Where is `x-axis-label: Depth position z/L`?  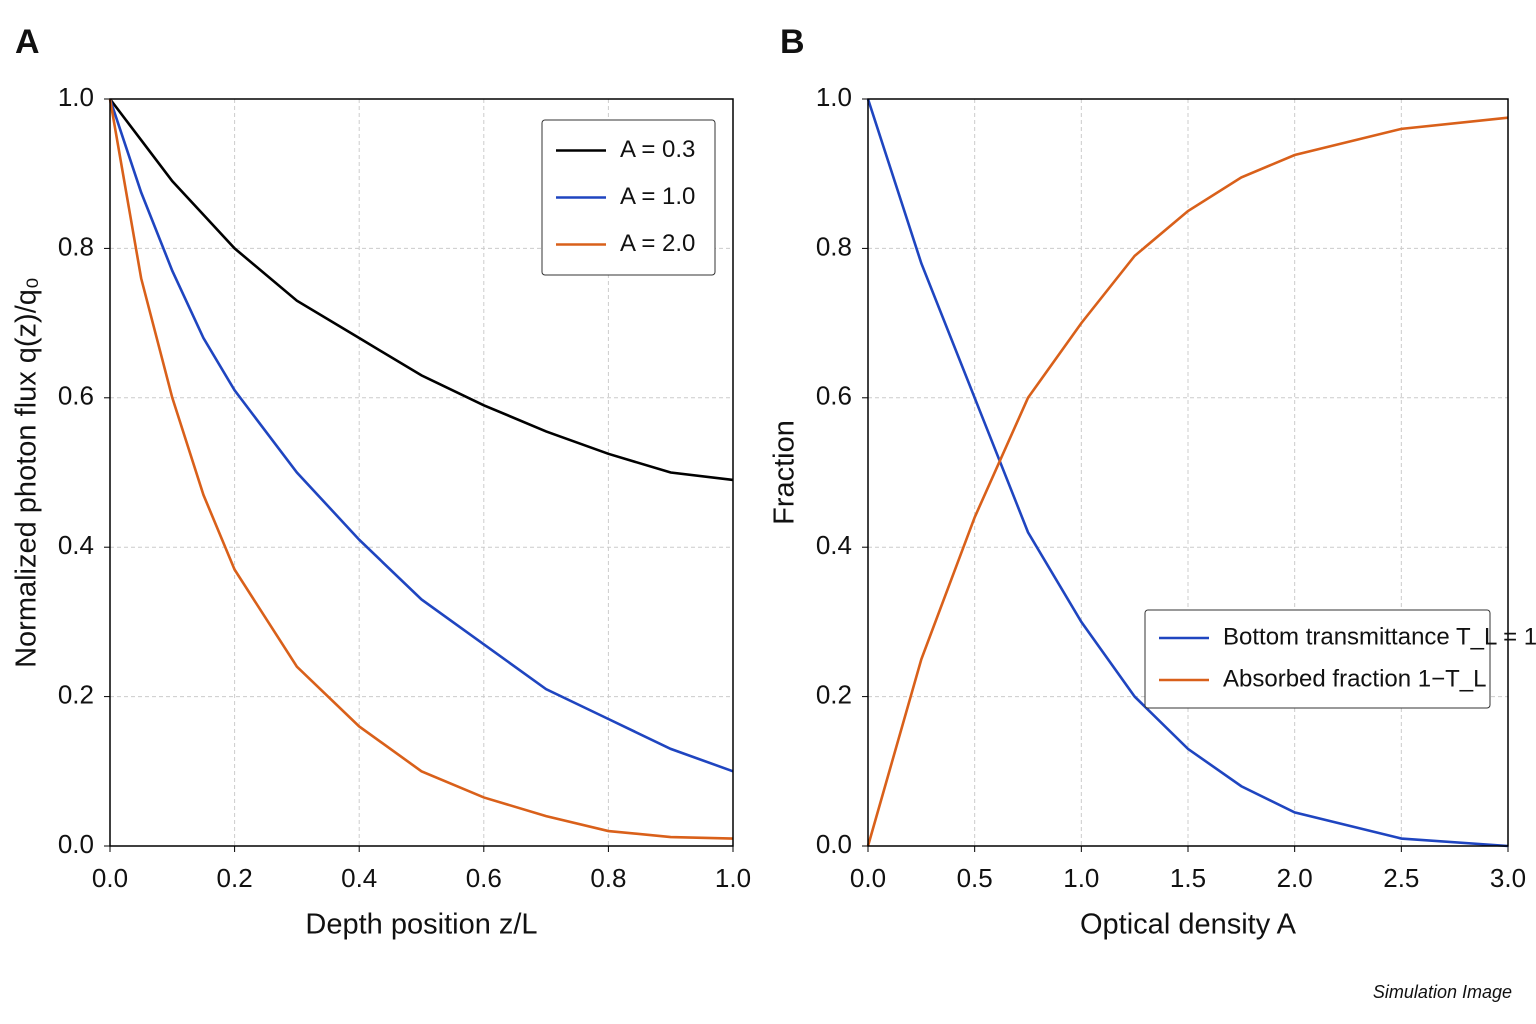
x-axis-label: Depth position z/L is located at coordinates (421, 925).